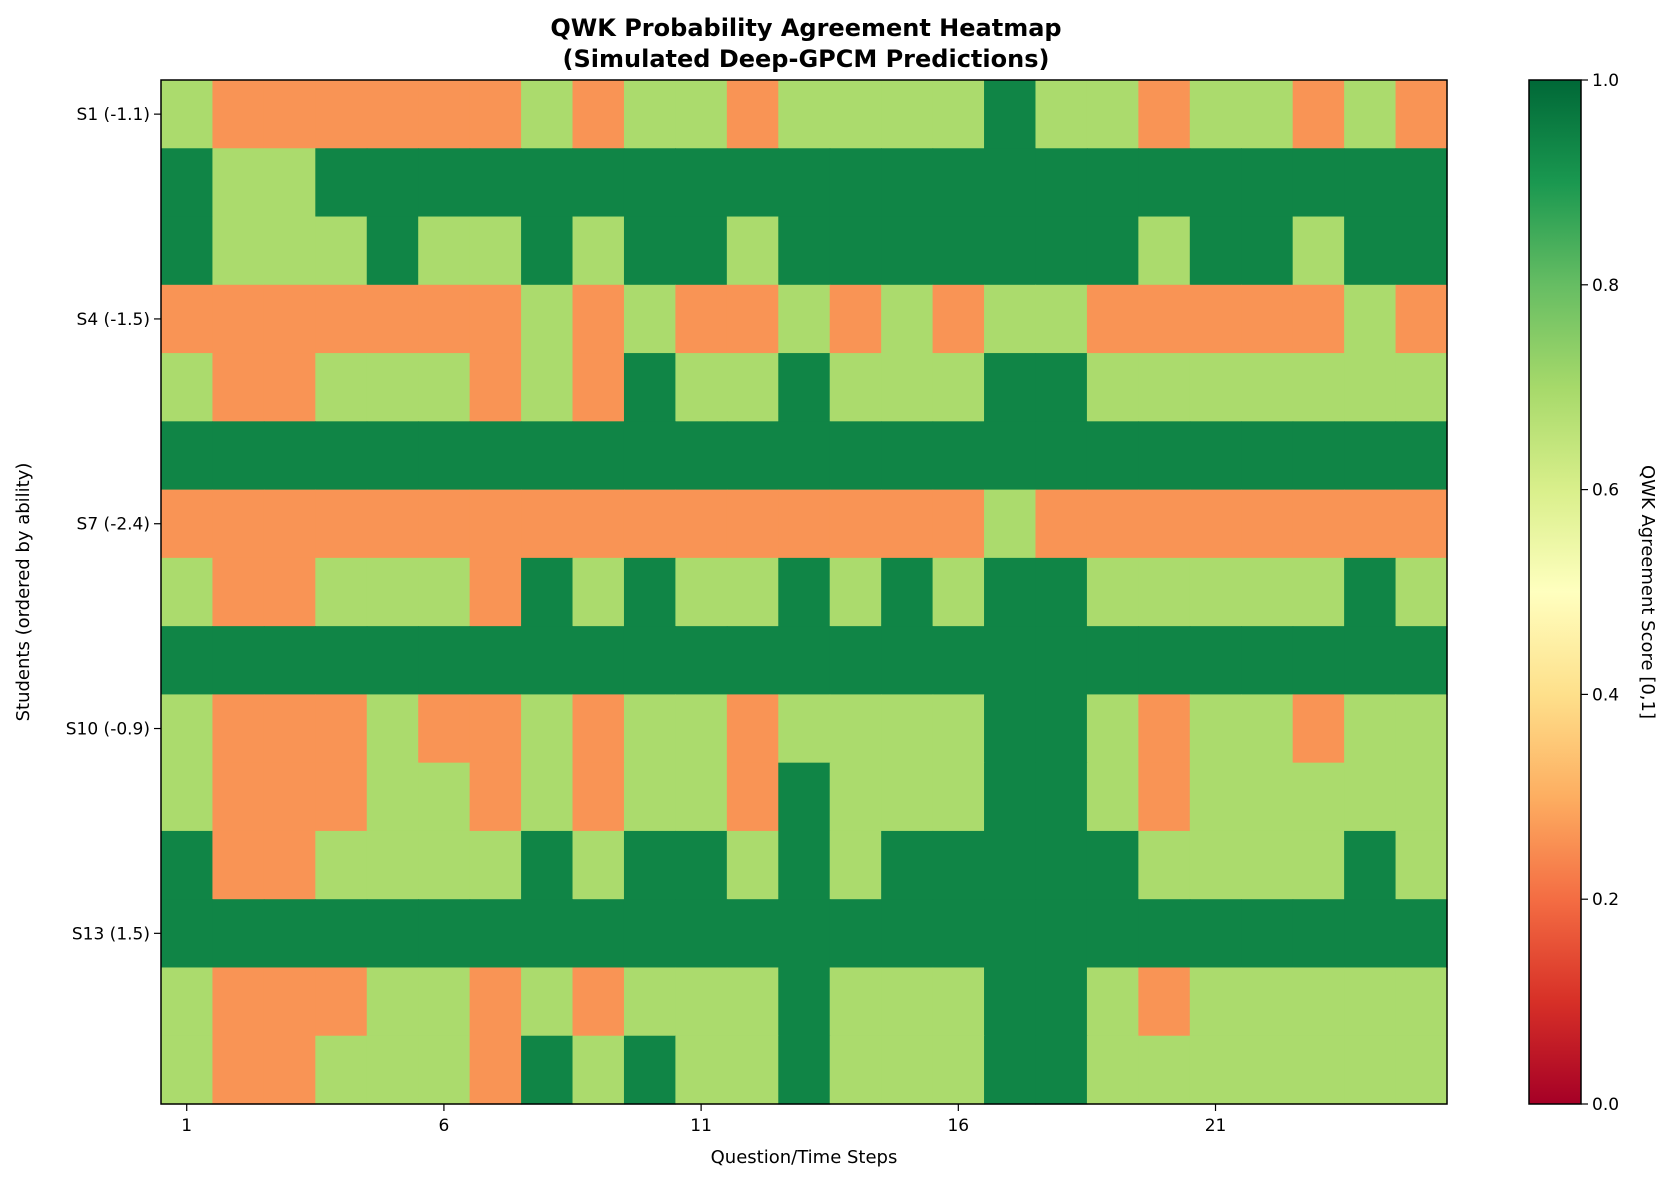  I want to click on y-axis-label: Students (ordered by ability), so click(23, 592).